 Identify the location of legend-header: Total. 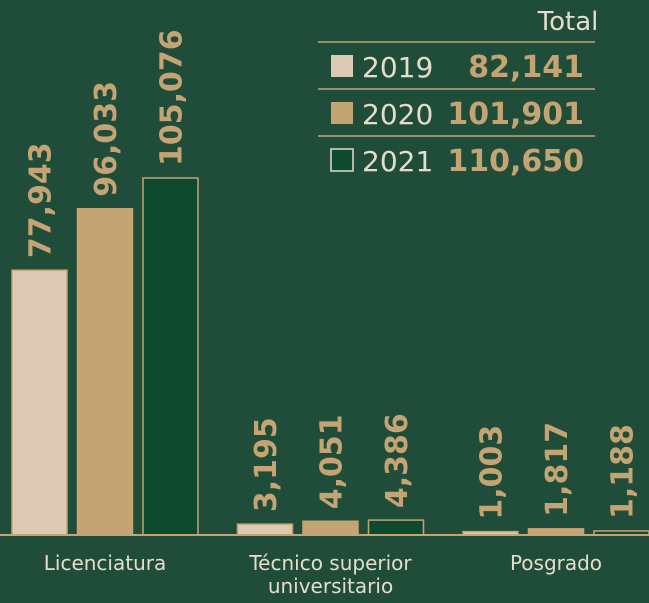
(568, 22).